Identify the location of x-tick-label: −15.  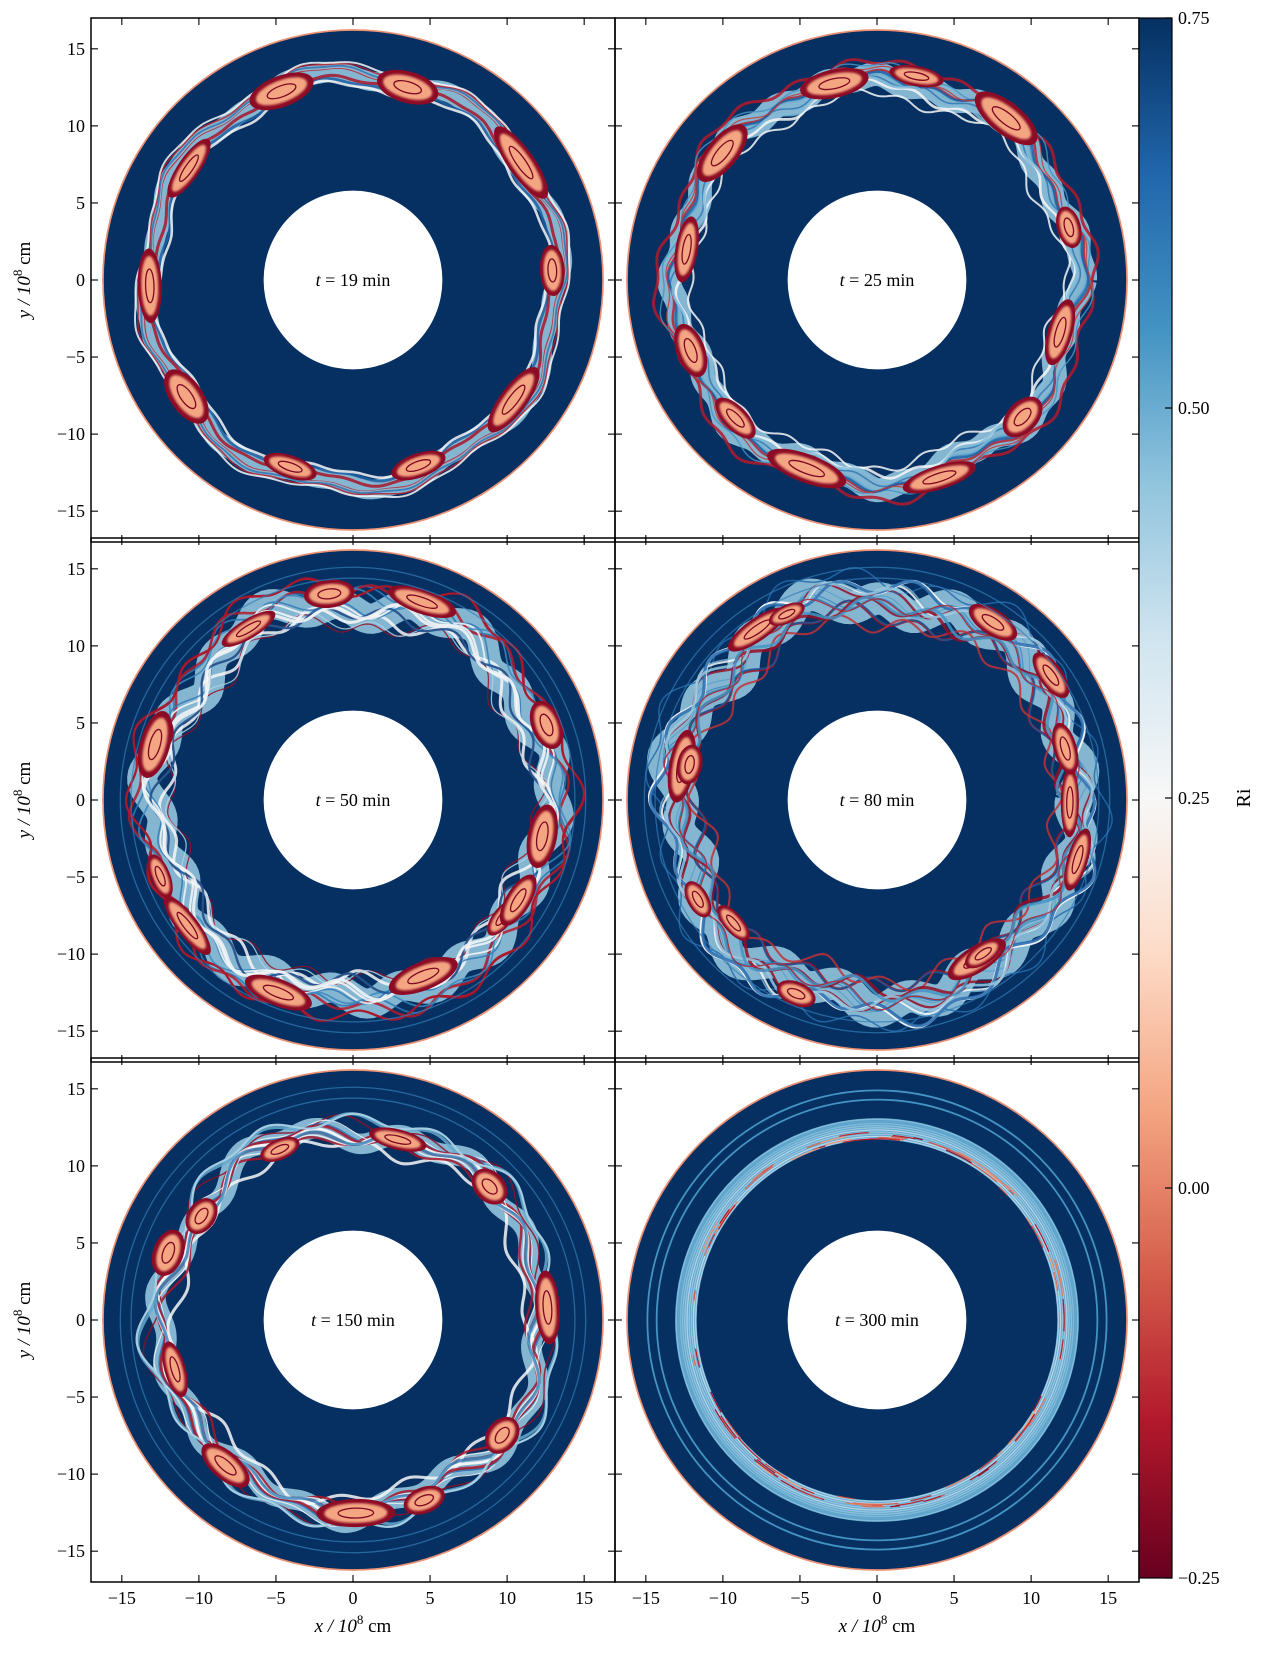
(646, 1598).